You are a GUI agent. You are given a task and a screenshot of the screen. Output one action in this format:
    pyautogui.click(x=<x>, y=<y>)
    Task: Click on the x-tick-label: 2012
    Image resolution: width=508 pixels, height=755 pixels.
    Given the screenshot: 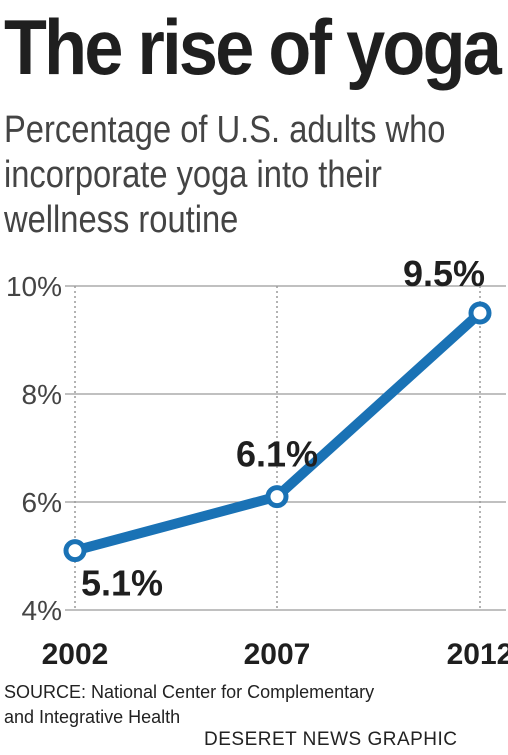 What is the action you would take?
    pyautogui.click(x=477, y=654)
    